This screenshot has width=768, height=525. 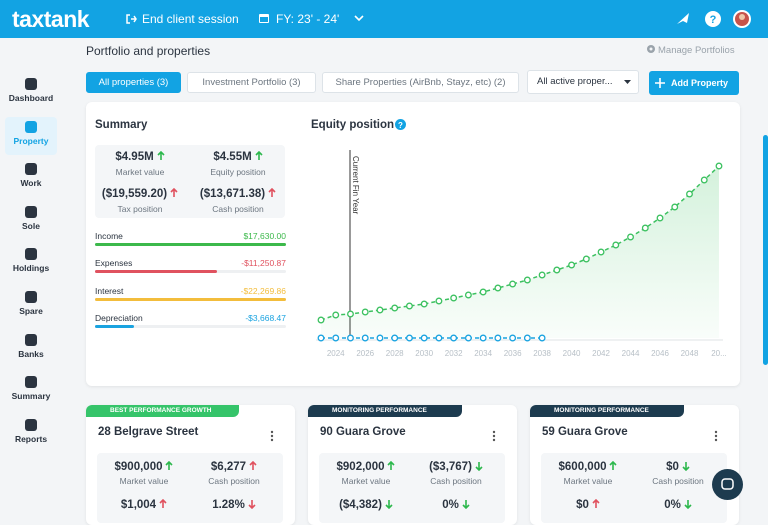 What do you see at coordinates (31, 306) in the screenshot?
I see `nav-item: Spare` at bounding box center [31, 306].